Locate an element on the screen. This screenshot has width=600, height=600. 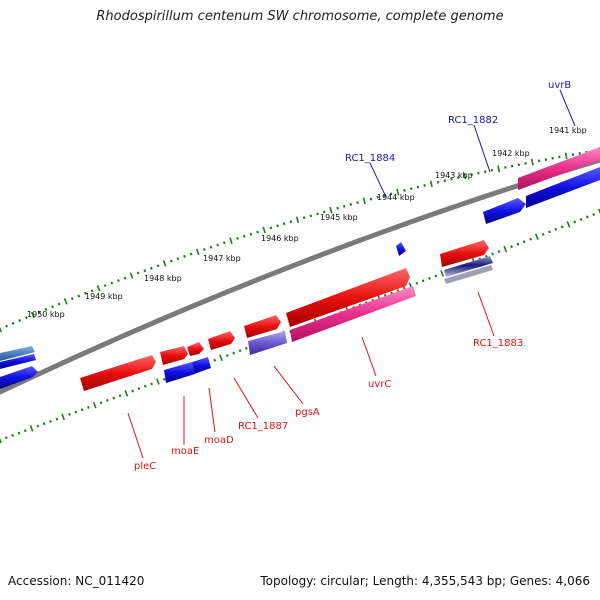
kbp-label: 1950 kbp is located at coordinates (46, 314).